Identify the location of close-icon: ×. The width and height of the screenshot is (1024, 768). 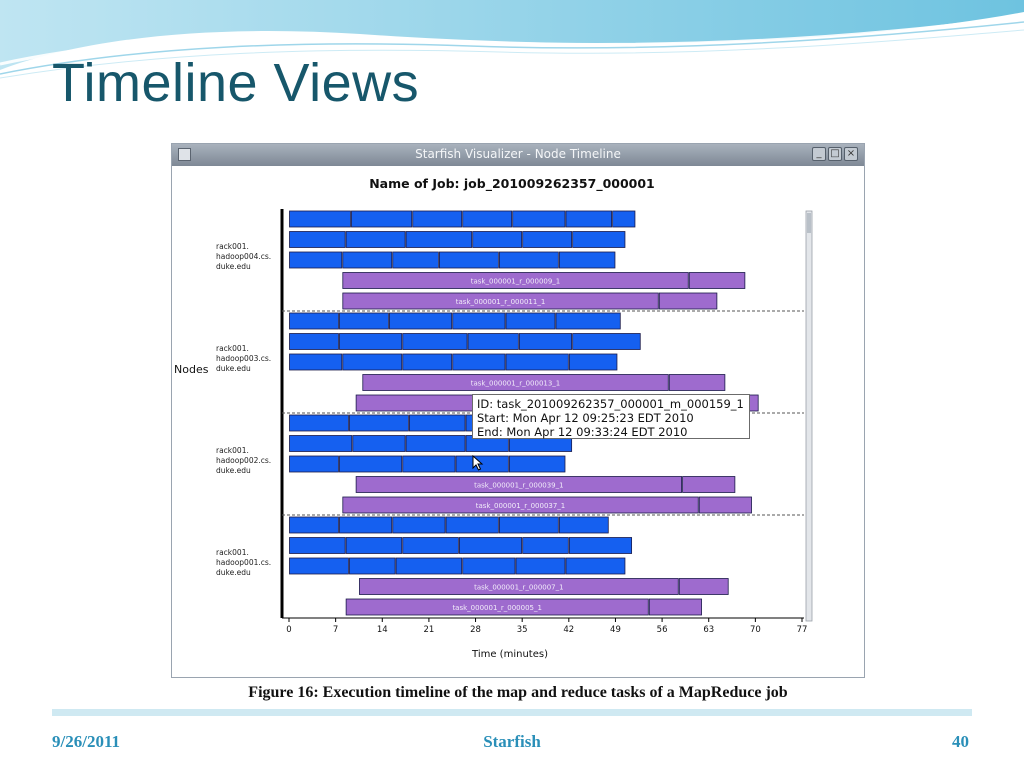
(851, 153).